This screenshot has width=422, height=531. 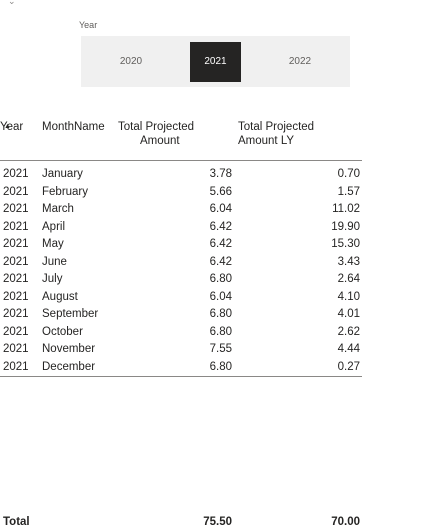 What do you see at coordinates (156, 134) in the screenshot?
I see `header-amount: Total Projected Amount` at bounding box center [156, 134].